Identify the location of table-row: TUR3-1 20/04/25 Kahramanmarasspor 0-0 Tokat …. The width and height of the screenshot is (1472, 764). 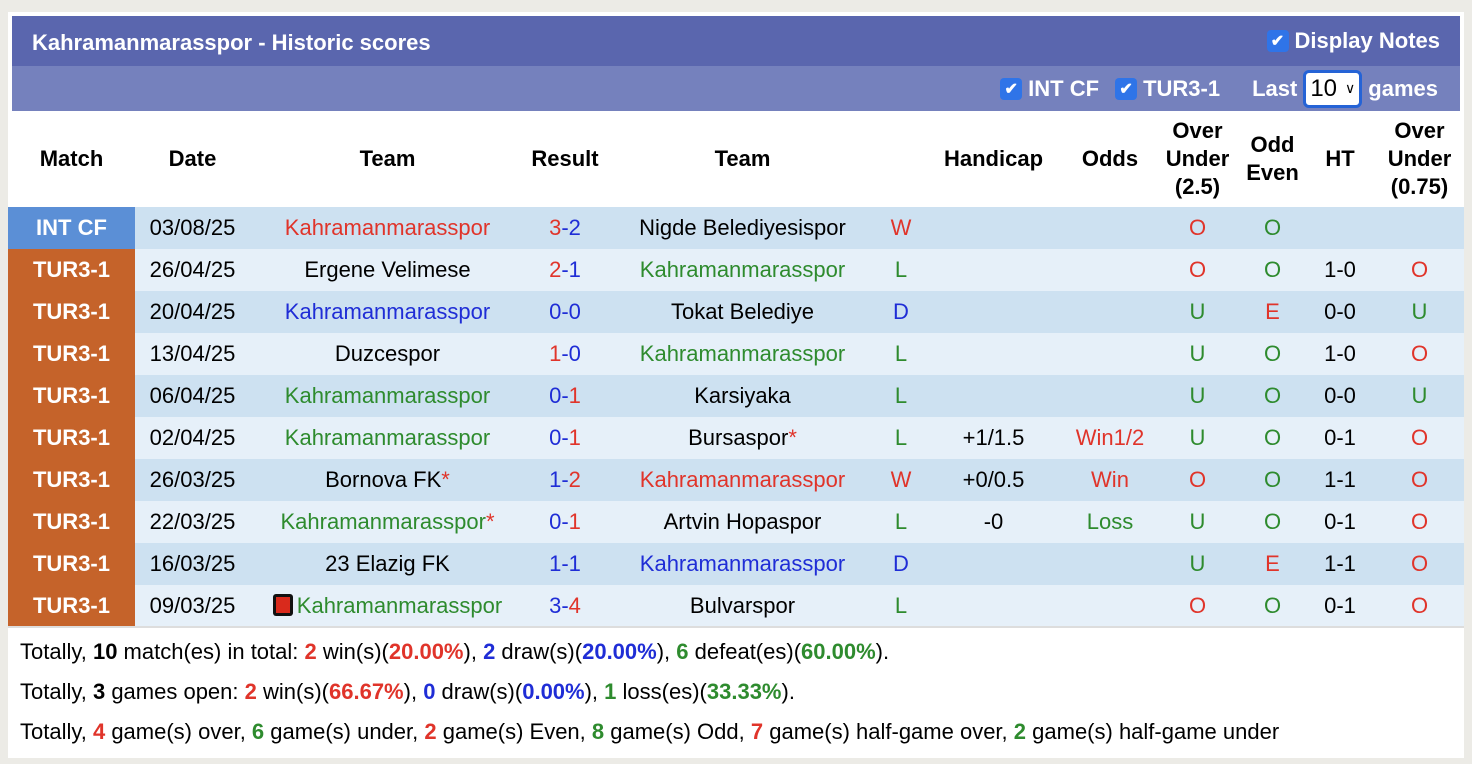
(736, 312).